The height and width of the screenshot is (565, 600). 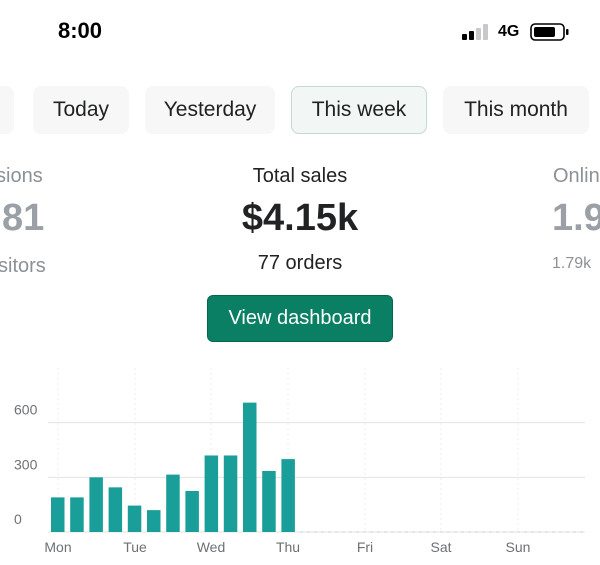 I want to click on battery-icon, so click(x=549, y=32).